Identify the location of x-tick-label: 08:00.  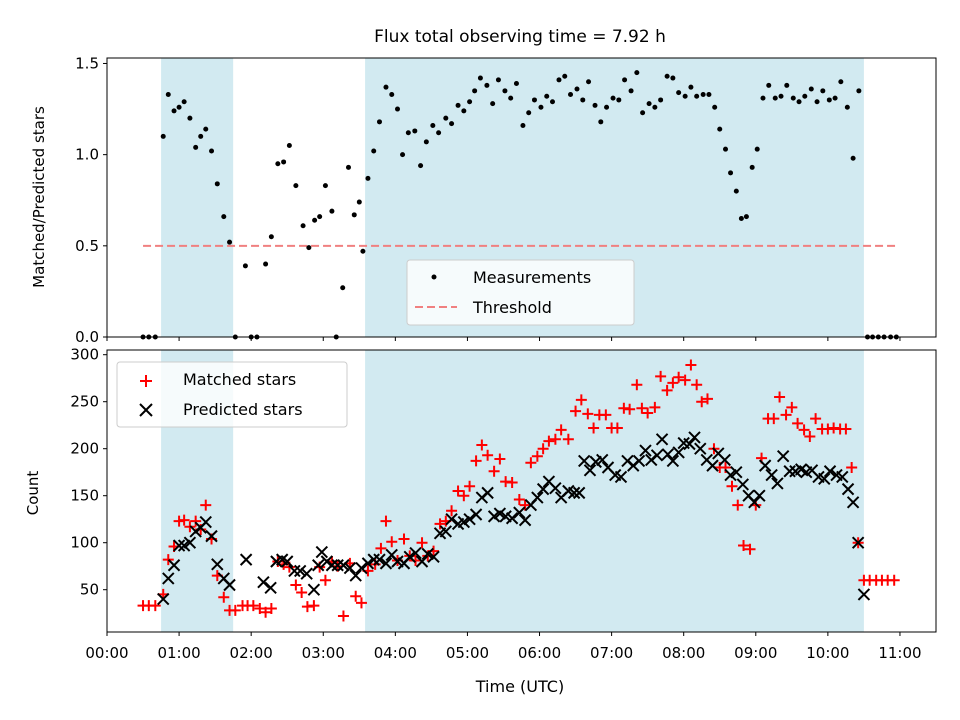
(683, 653).